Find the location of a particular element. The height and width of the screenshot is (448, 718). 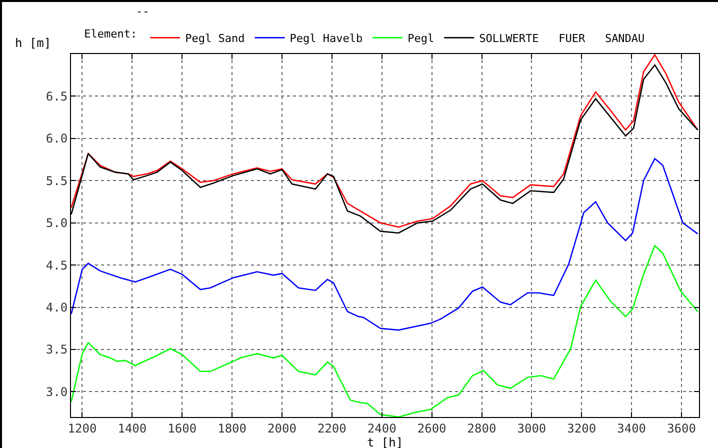

y-tick-label: 4.0 is located at coordinates (57, 307).